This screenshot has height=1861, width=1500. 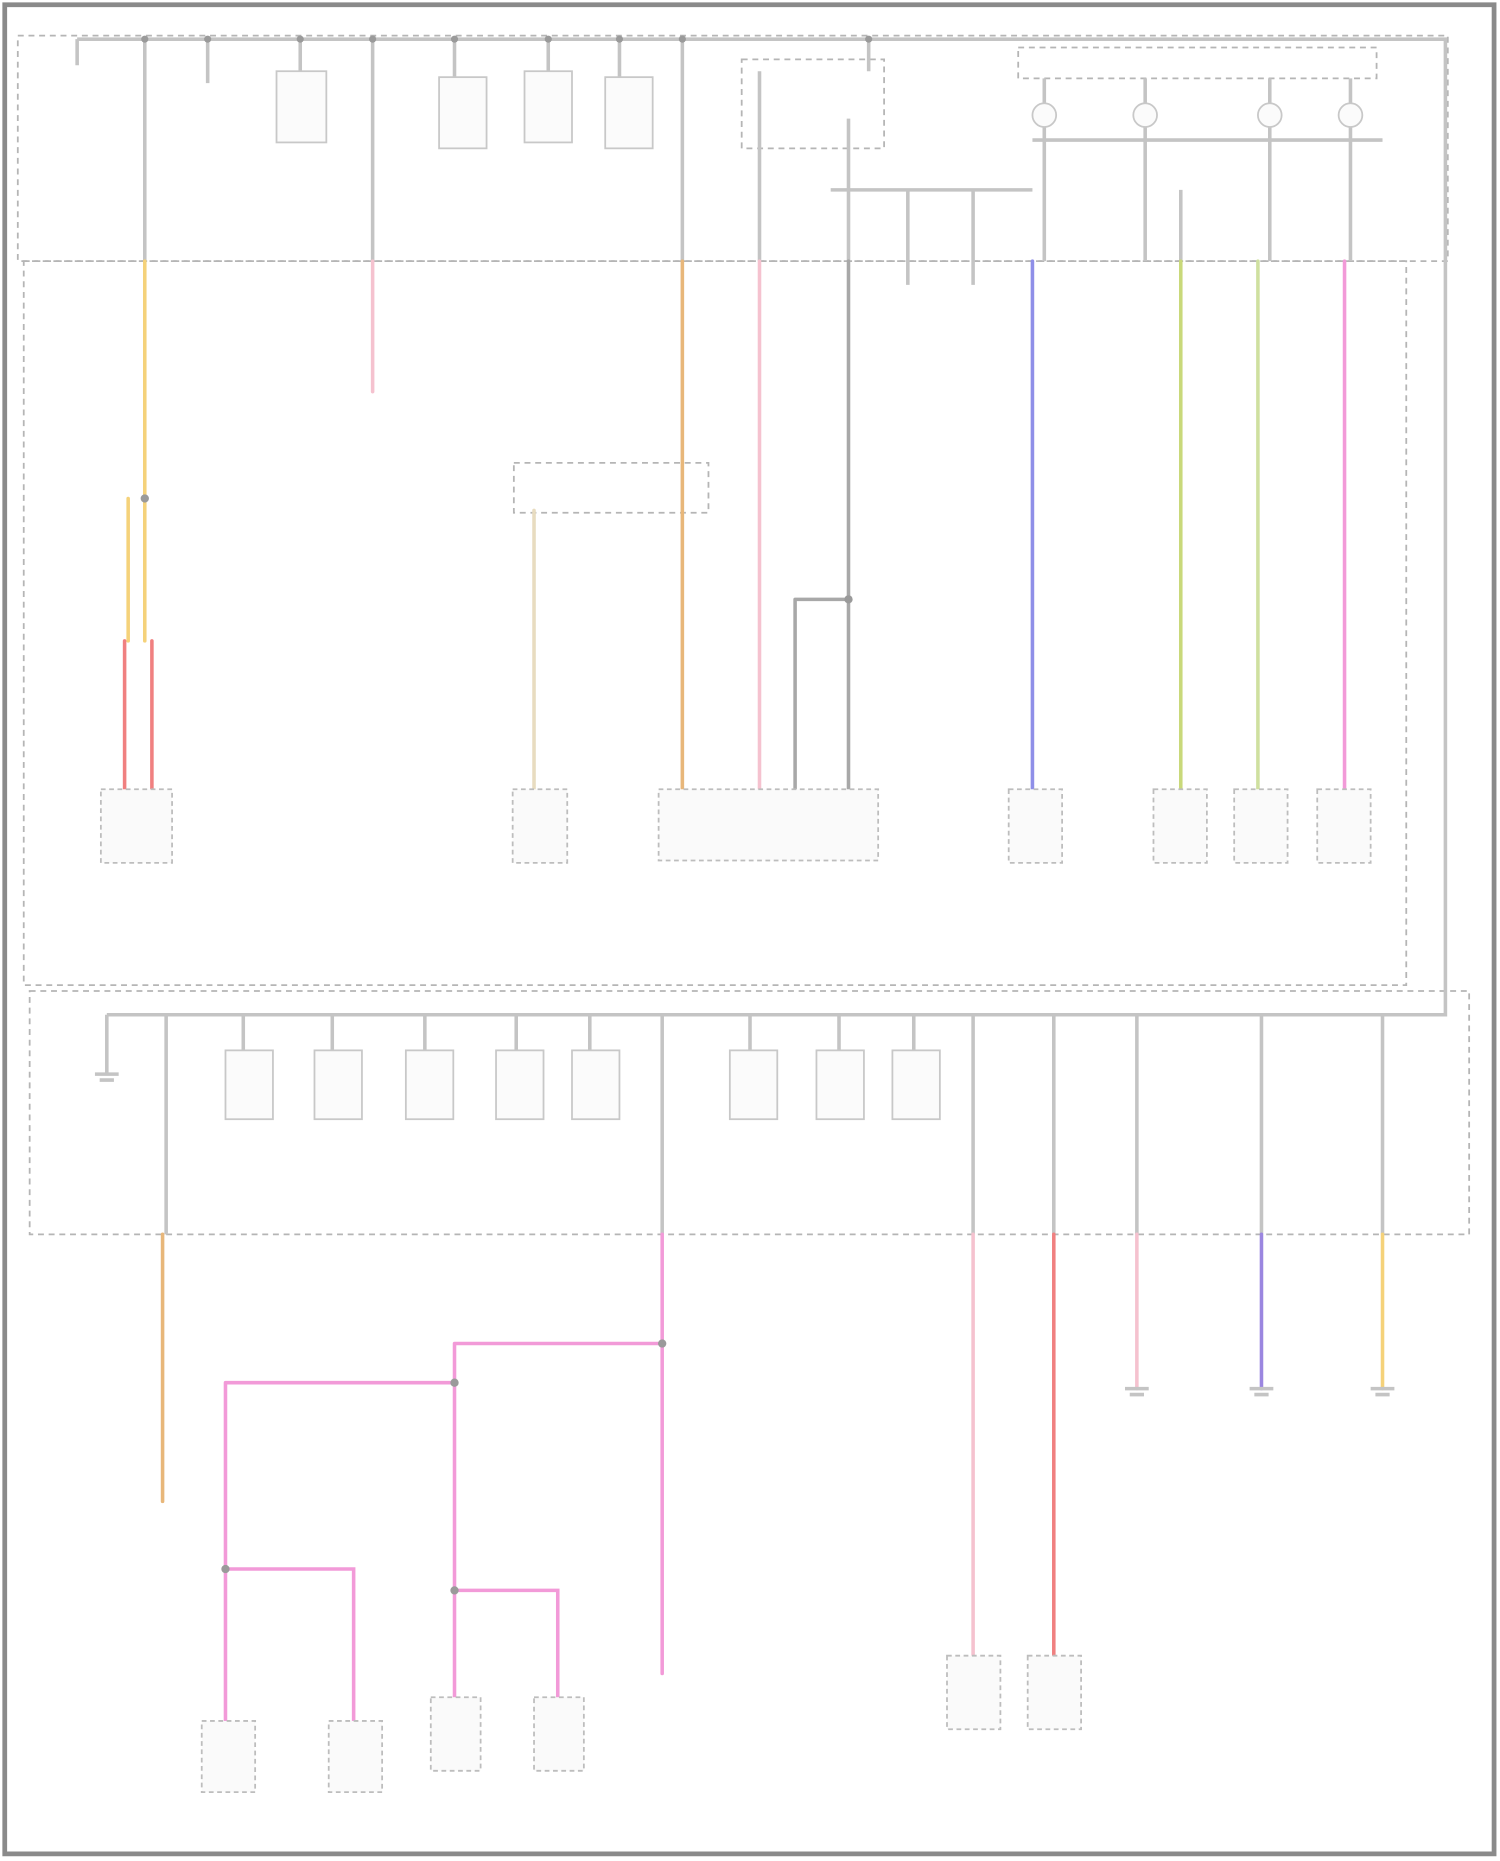 What do you see at coordinates (582, 1085) in the screenshot?
I see `lower-relays` at bounding box center [582, 1085].